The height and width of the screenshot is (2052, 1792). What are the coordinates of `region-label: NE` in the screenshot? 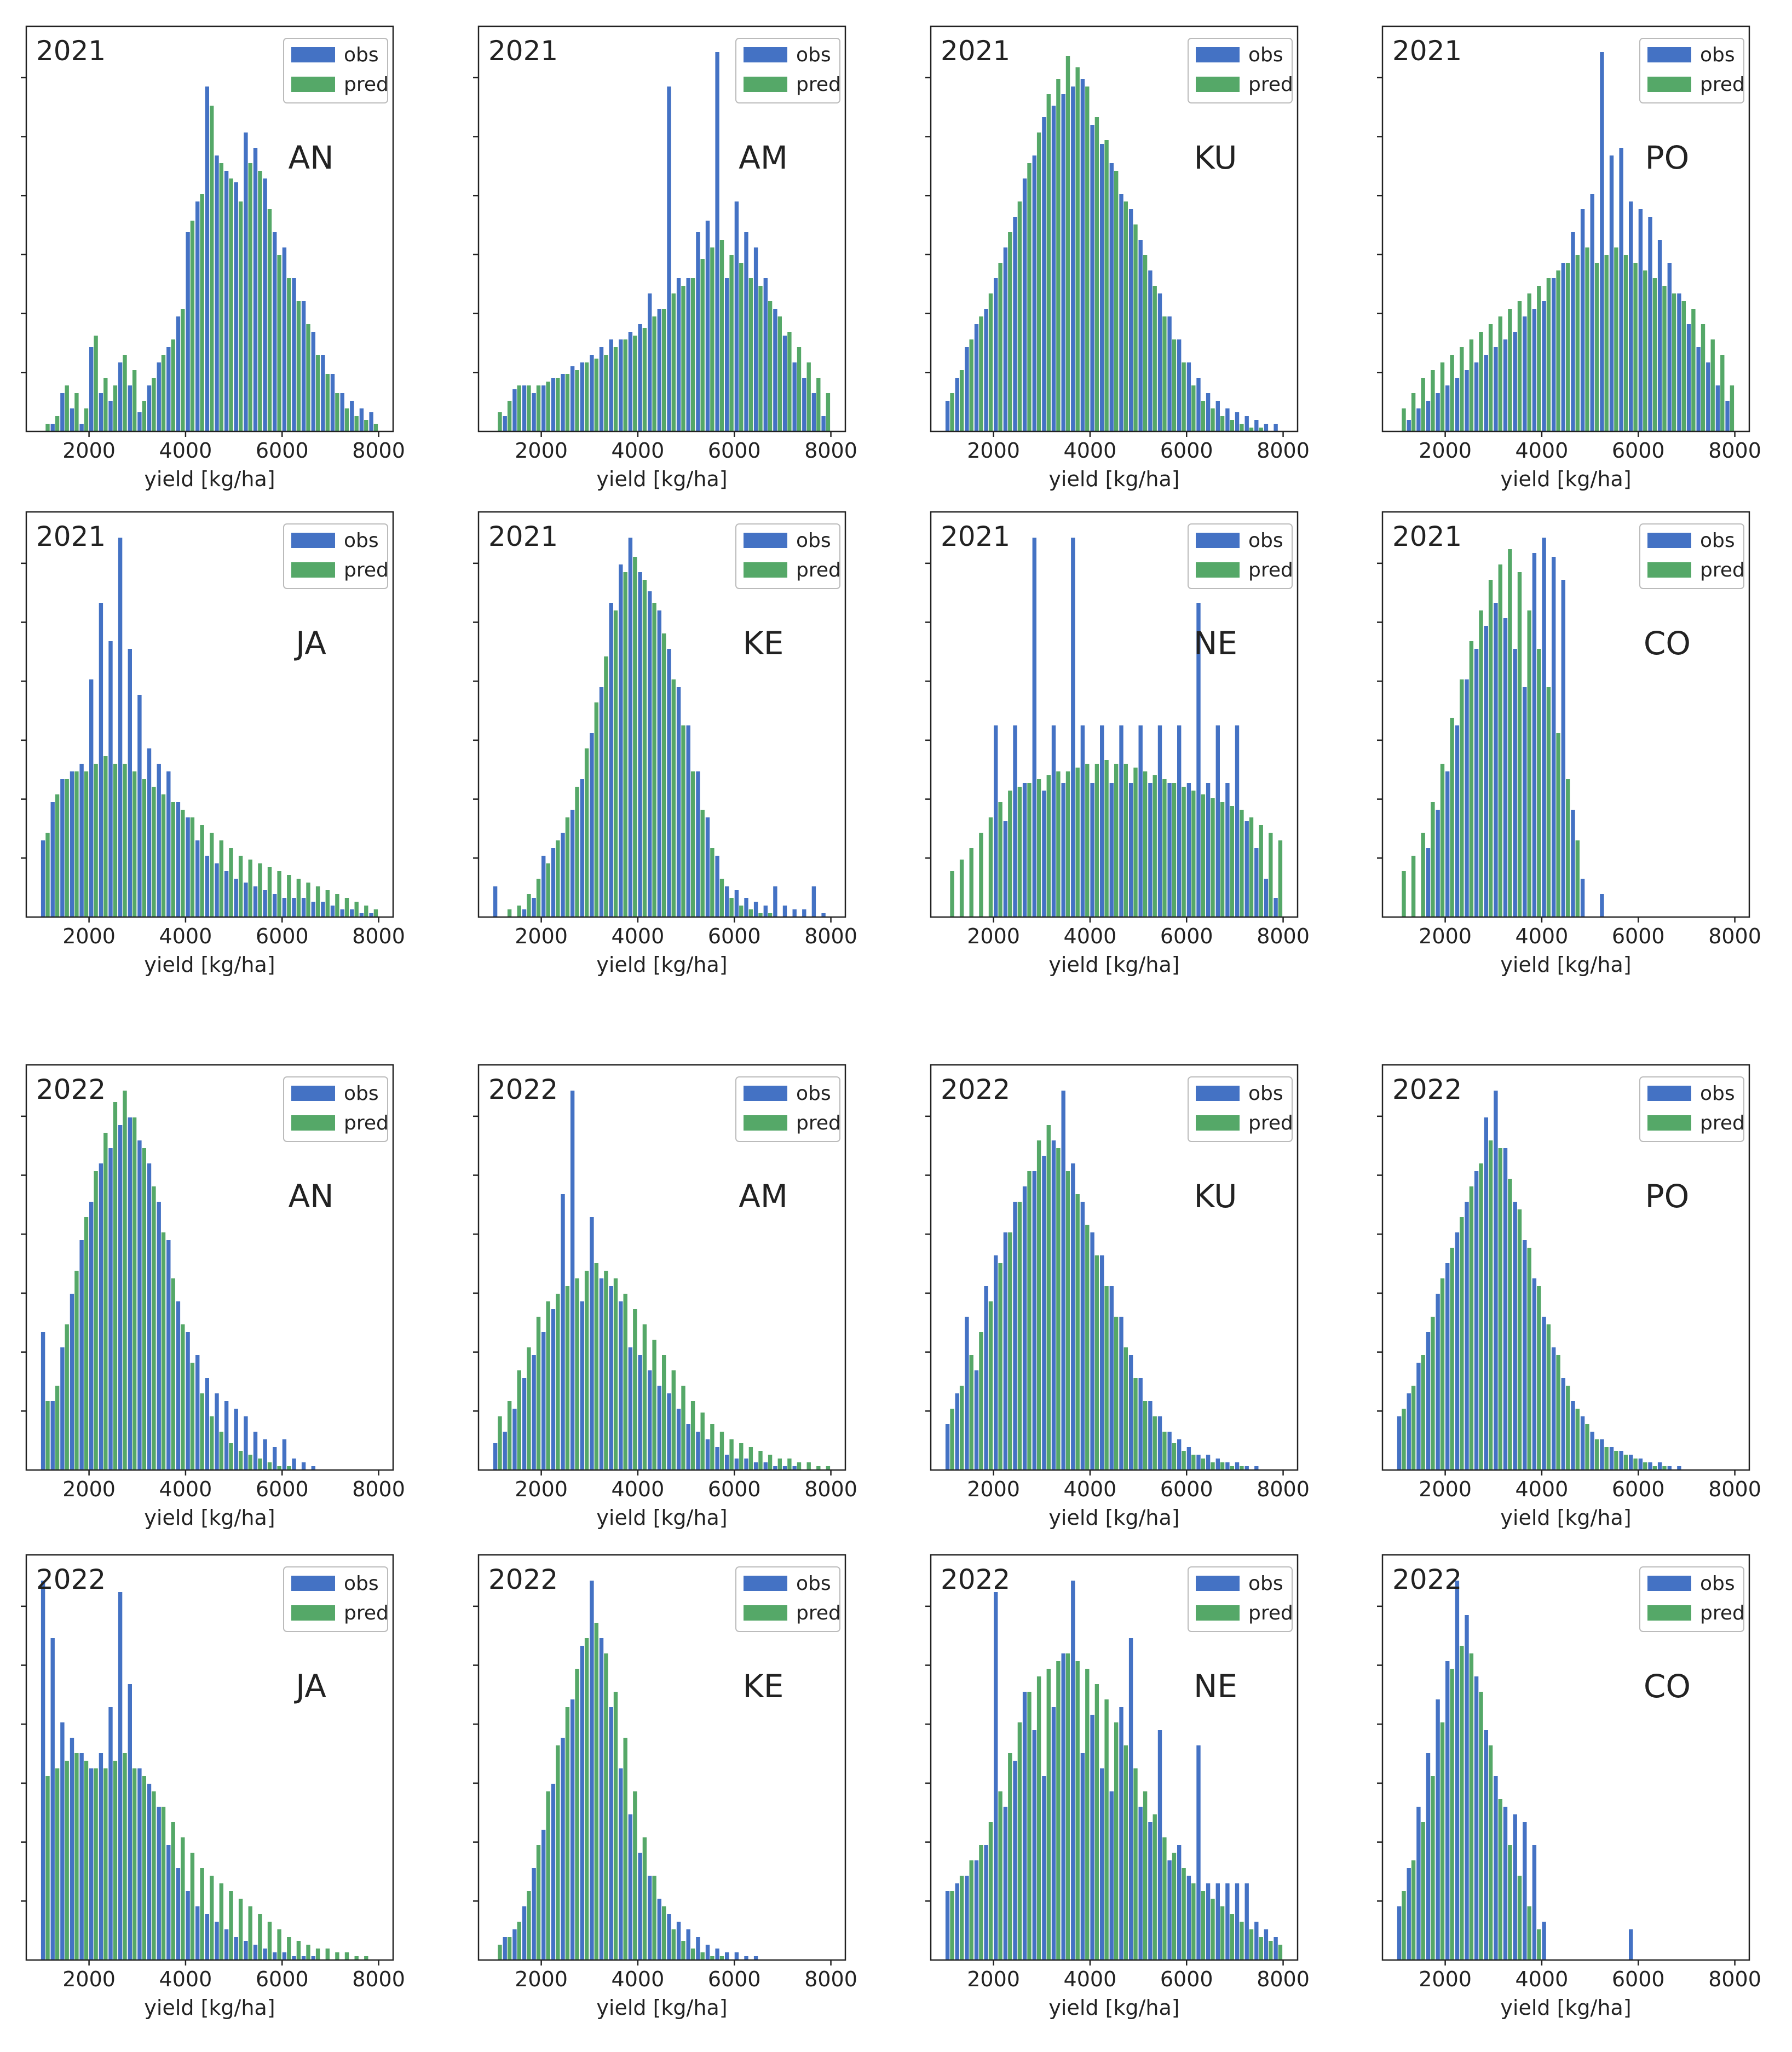 It's located at (1215, 1686).